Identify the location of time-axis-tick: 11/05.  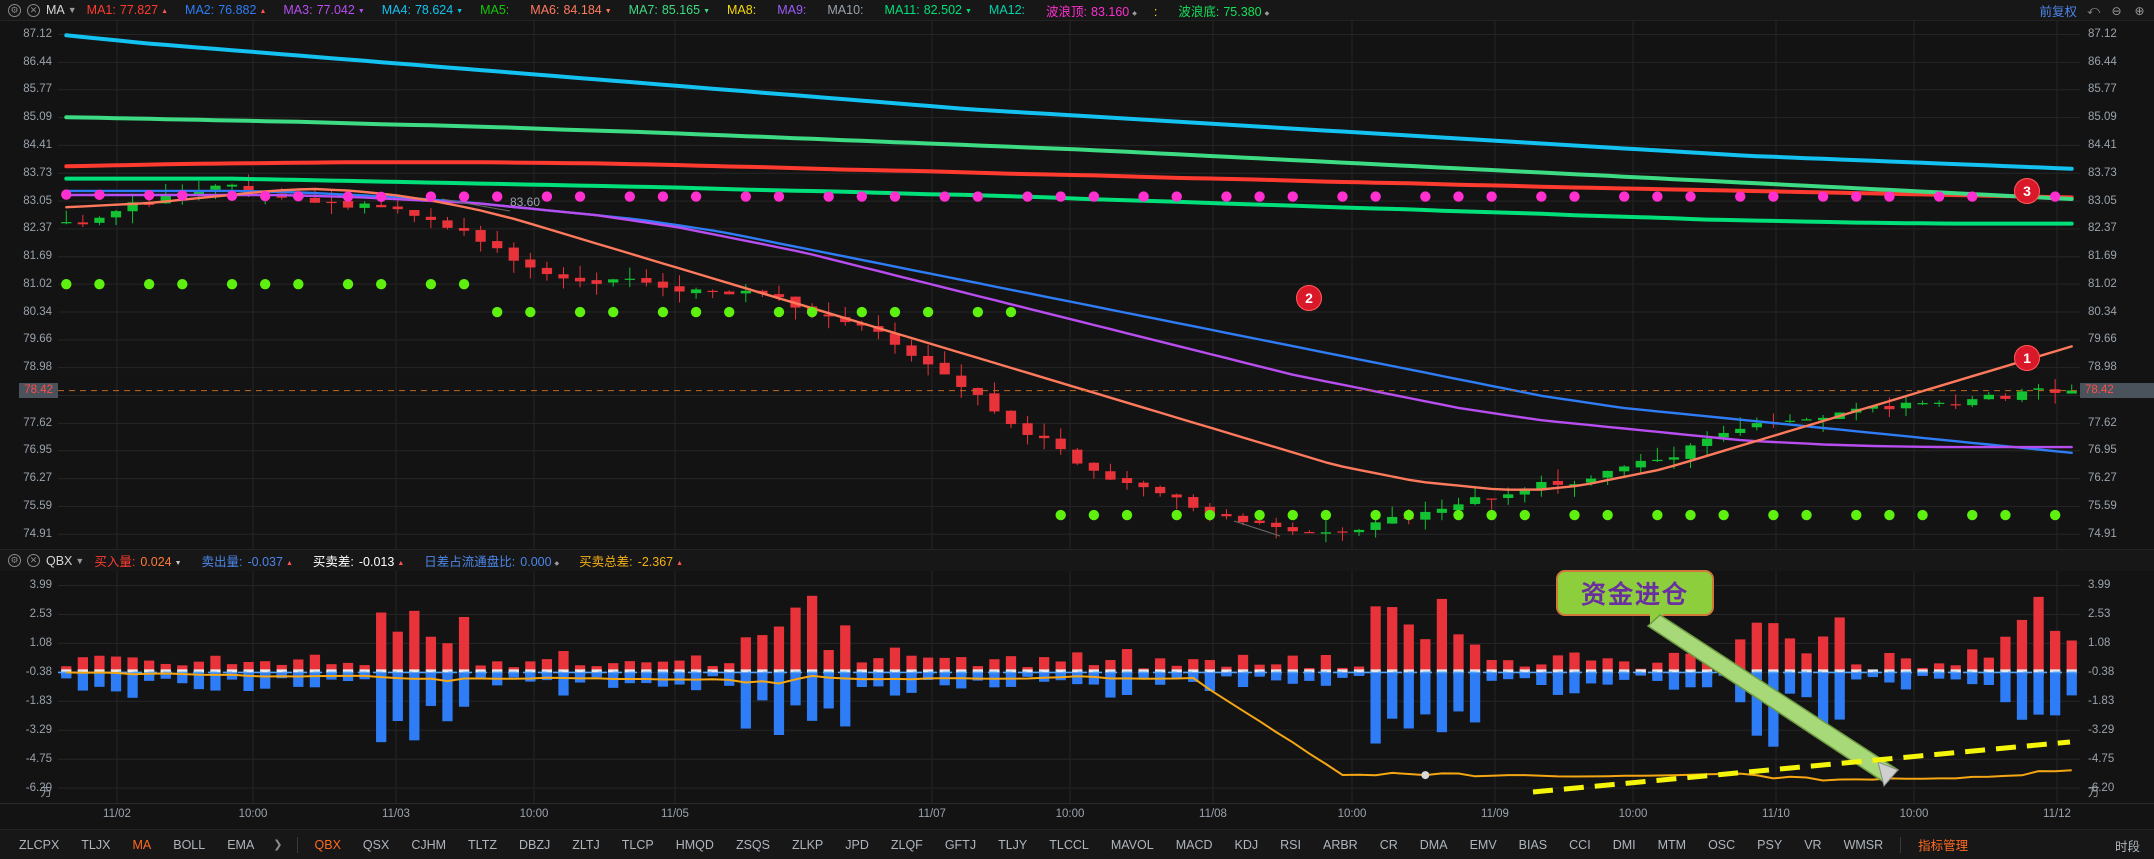
(675, 814).